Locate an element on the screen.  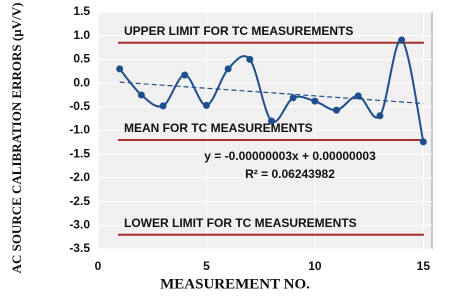
x-tick-label: 5 is located at coordinates (206, 266).